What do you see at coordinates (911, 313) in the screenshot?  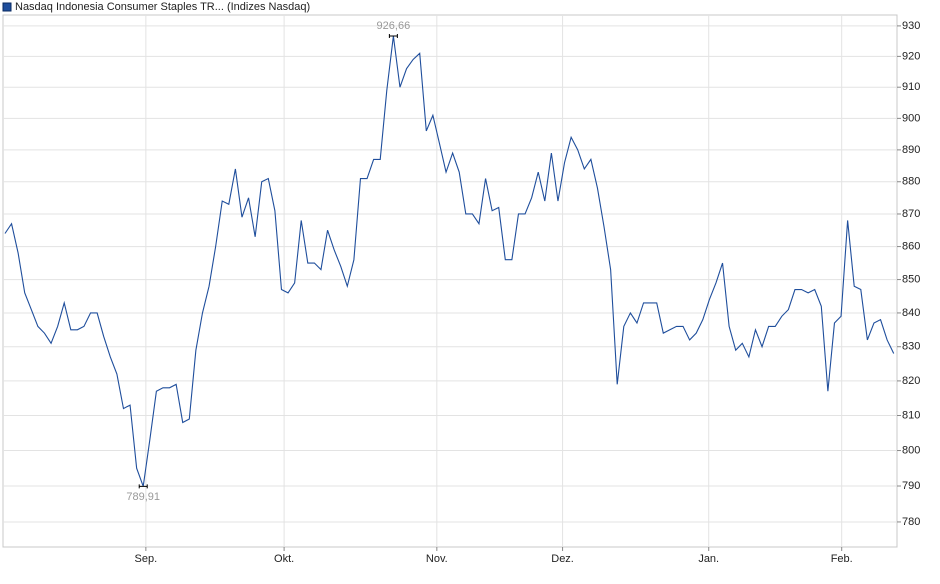 I see `y-tick-label: 840` at bounding box center [911, 313].